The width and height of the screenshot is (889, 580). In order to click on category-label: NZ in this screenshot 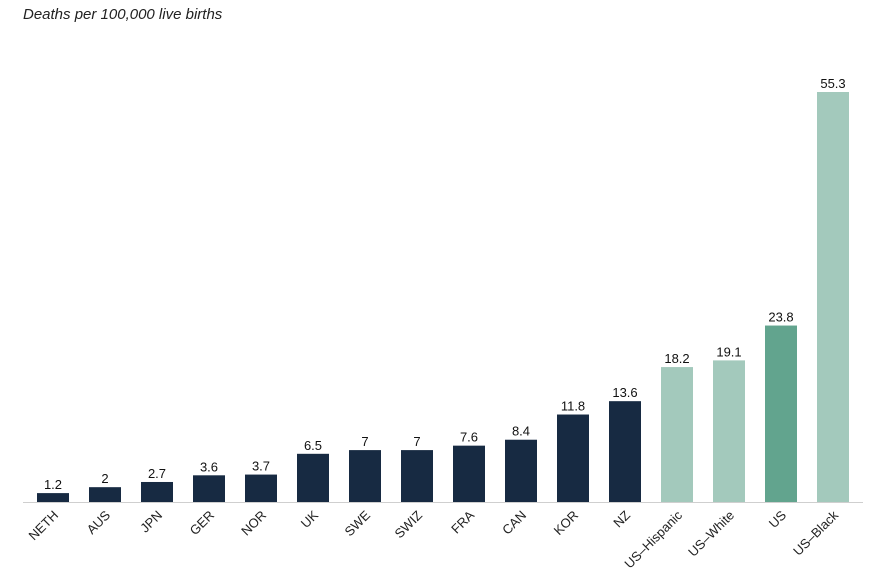, I will do `click(621, 518)`.